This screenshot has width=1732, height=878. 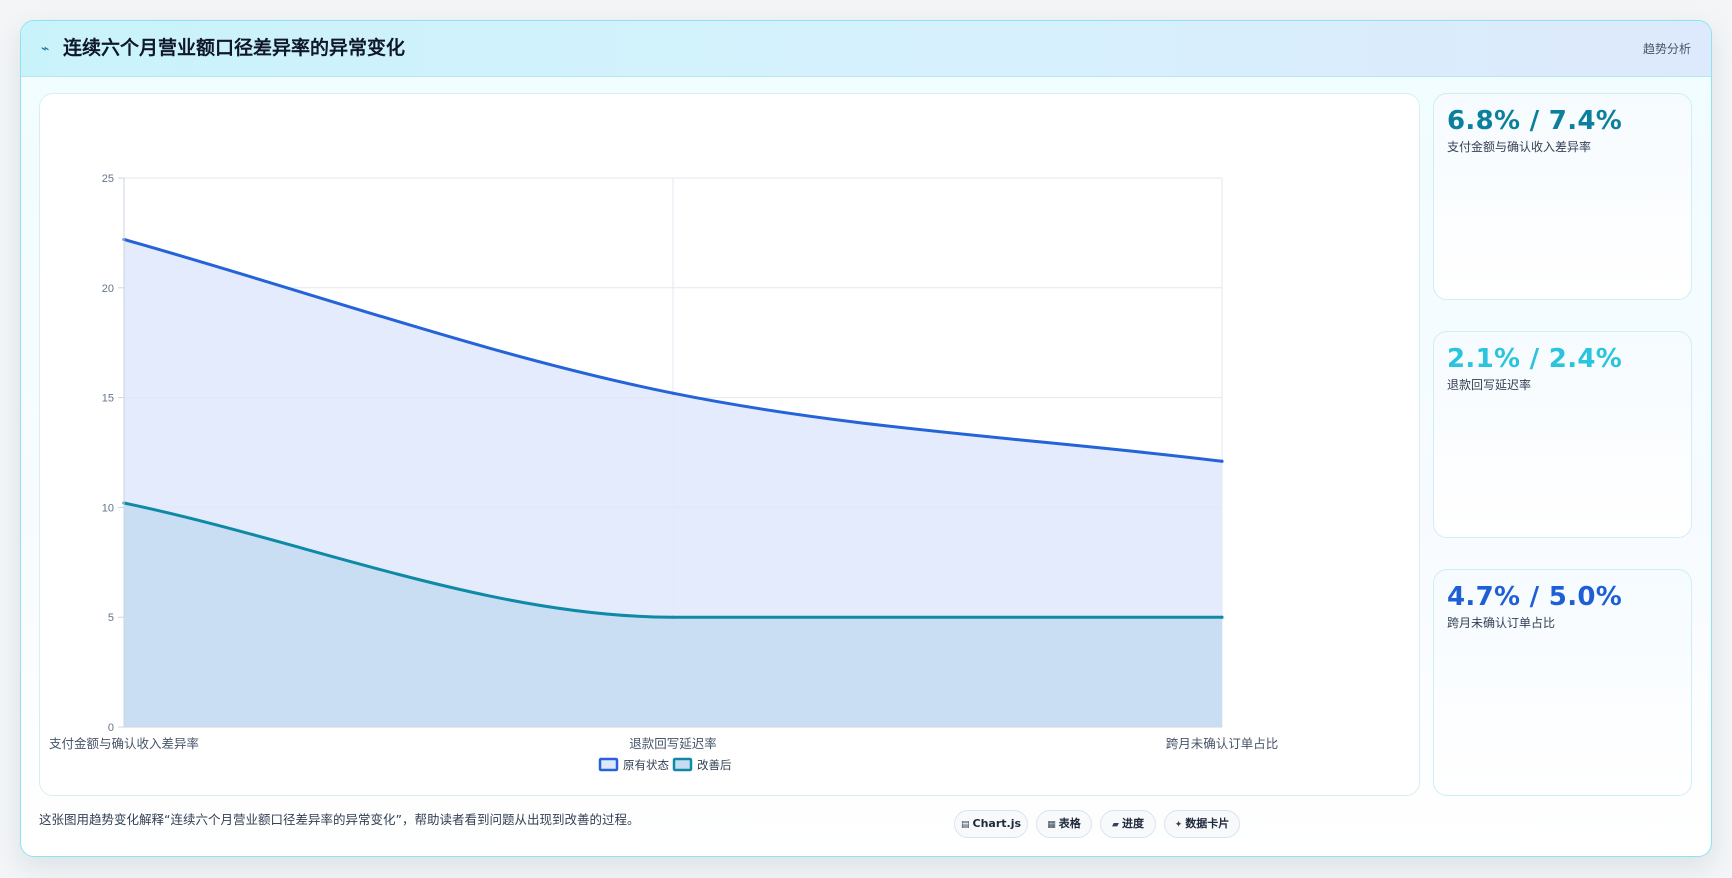 I want to click on x-tick-label: 跨月未确认订单占比, so click(x=1222, y=743).